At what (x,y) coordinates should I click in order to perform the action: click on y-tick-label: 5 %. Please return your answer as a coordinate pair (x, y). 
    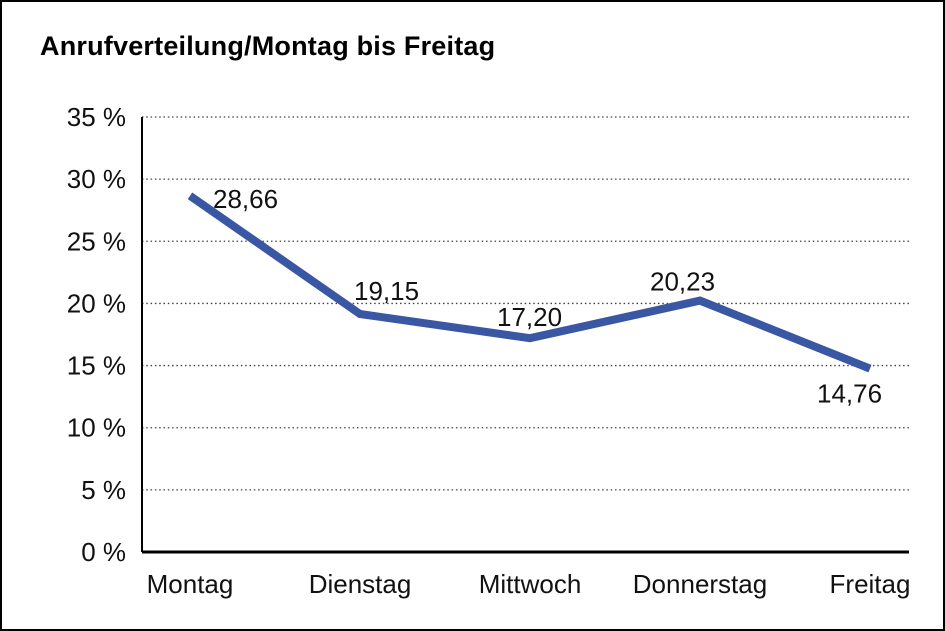
    Looking at the image, I should click on (103, 490).